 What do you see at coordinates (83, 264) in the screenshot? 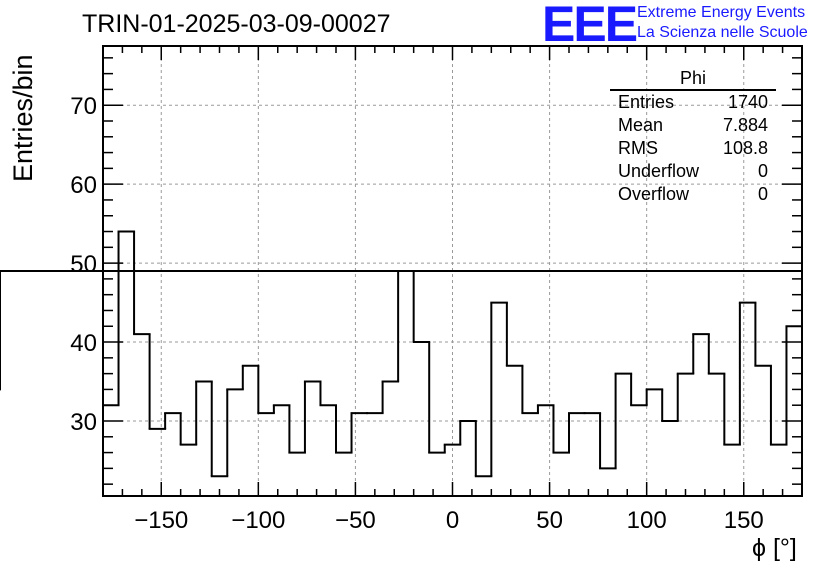
I see `y-tick-label: 50` at bounding box center [83, 264].